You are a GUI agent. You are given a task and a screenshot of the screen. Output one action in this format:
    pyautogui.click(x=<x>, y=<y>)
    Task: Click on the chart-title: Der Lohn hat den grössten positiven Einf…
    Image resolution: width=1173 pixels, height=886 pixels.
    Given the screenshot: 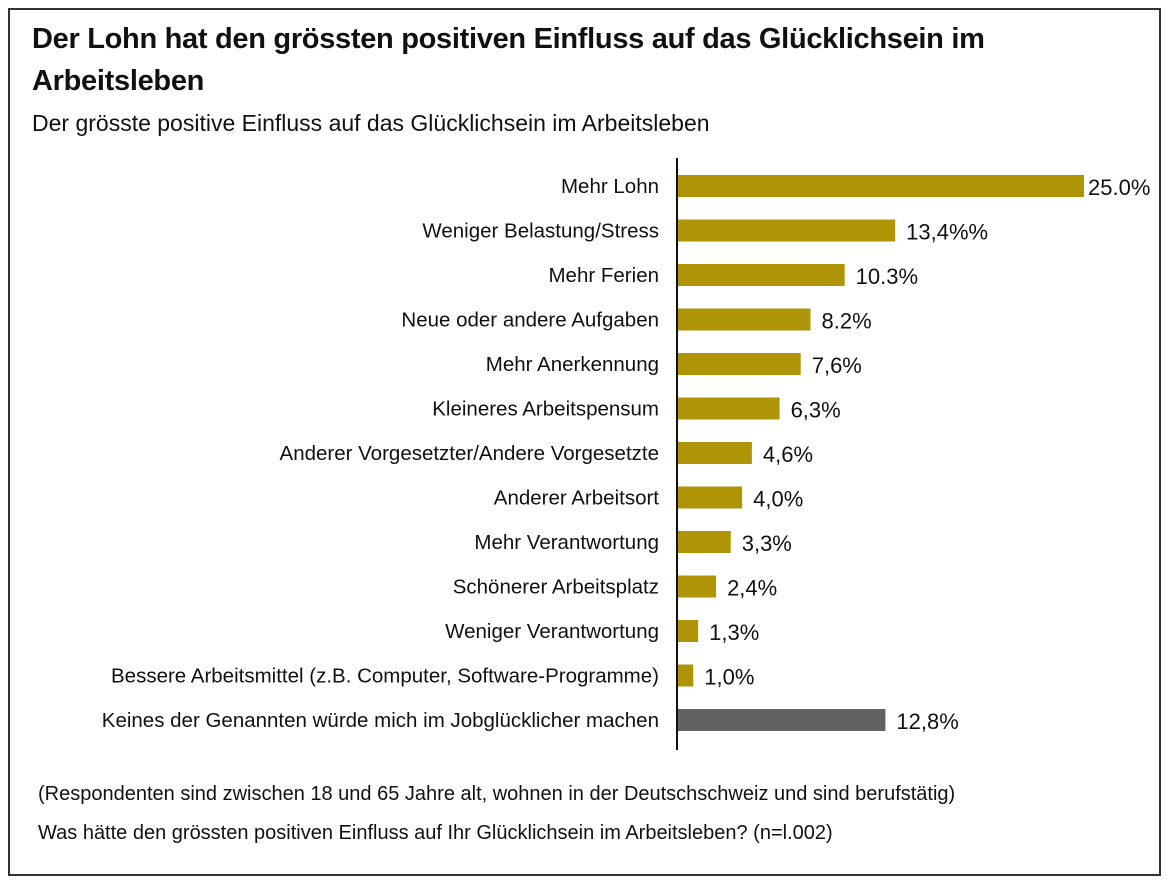 What is the action you would take?
    pyautogui.click(x=508, y=60)
    